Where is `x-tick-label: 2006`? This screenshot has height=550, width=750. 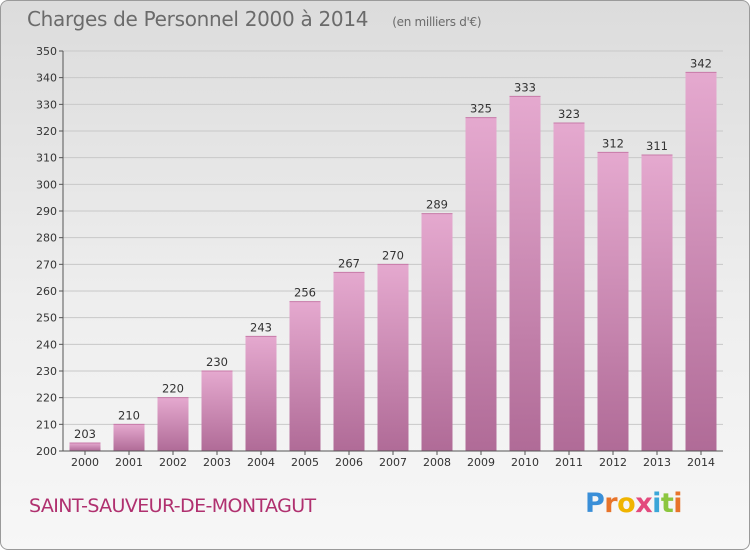 x-tick-label: 2006 is located at coordinates (349, 462).